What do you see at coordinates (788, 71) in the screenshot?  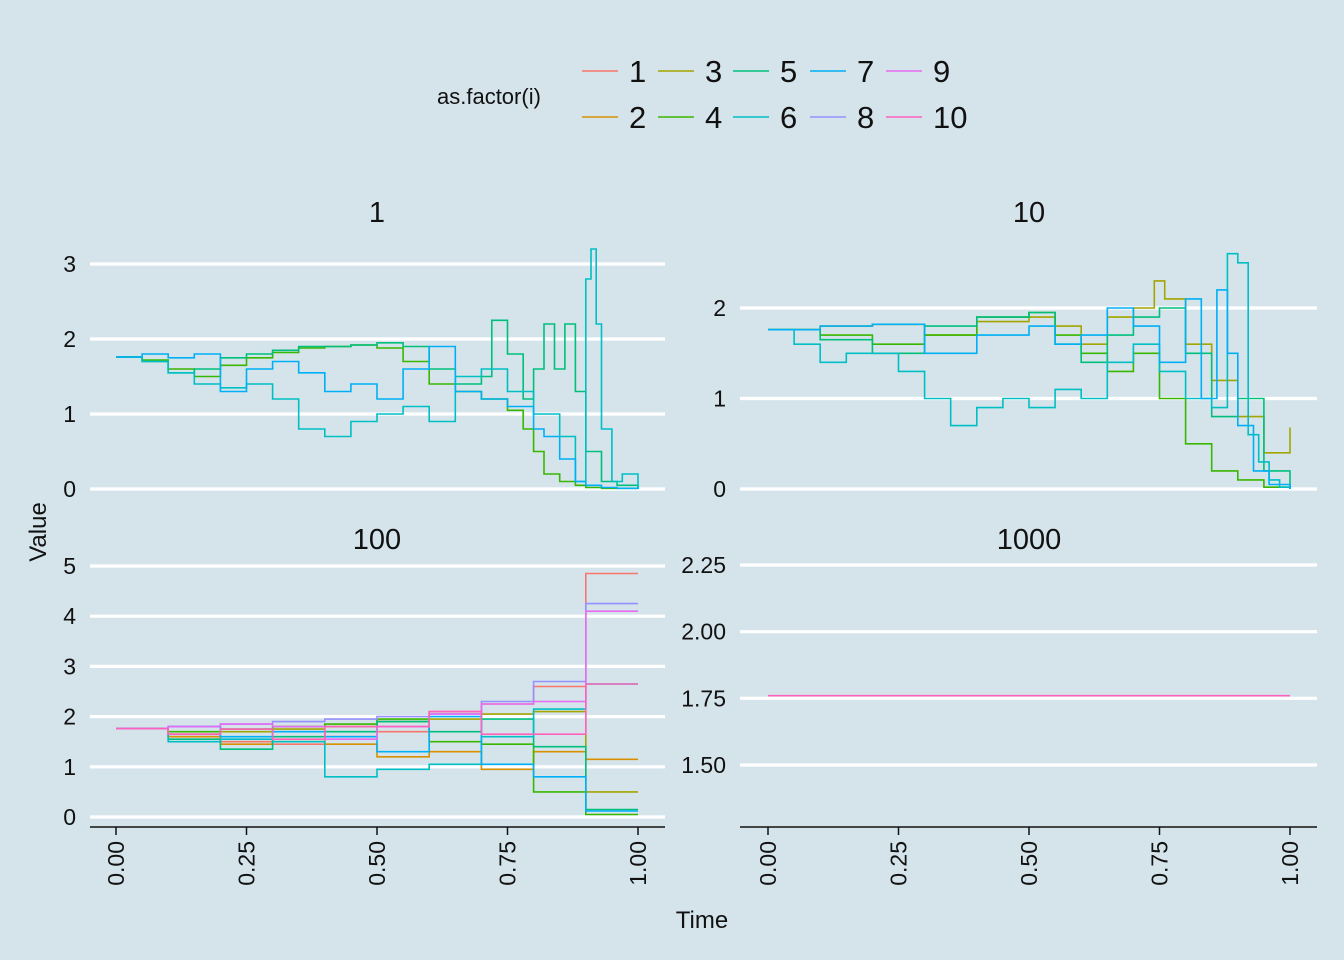 I see `legend-label: 5` at bounding box center [788, 71].